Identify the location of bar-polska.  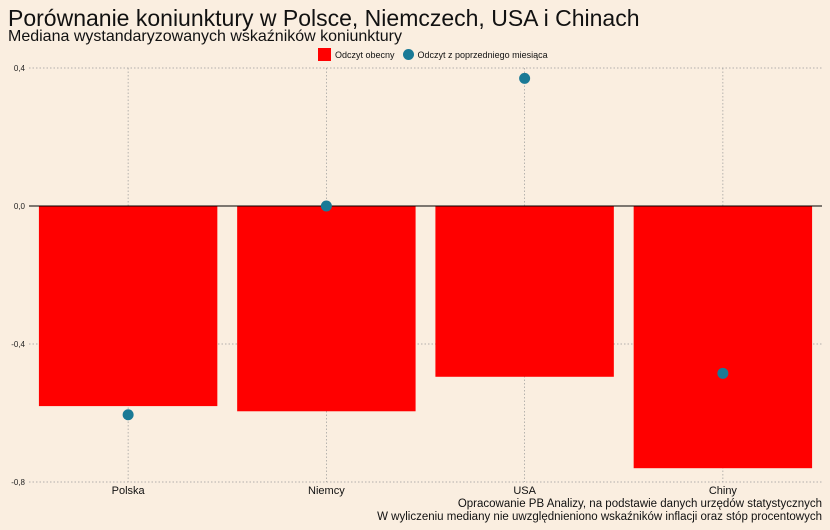
(128, 306).